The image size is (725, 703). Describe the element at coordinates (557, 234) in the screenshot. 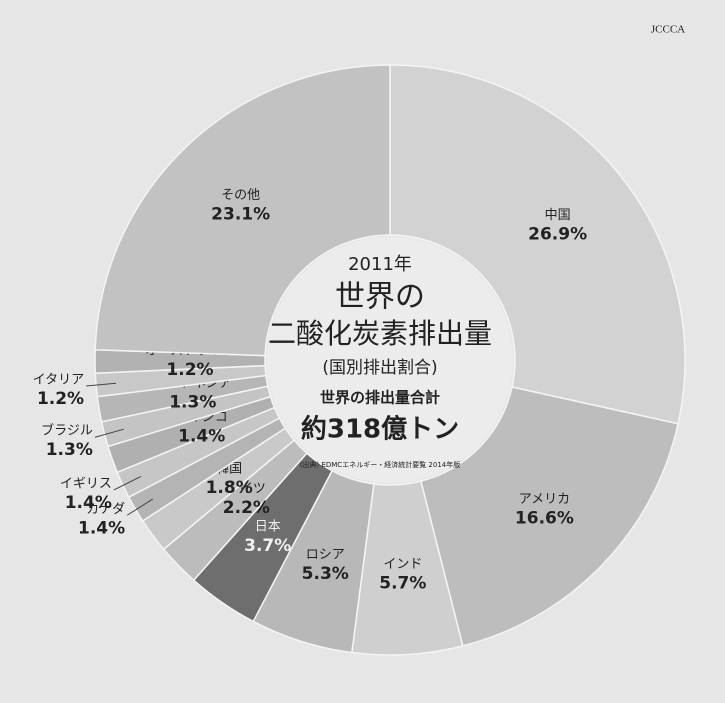

I see `value-label: 26.9%` at that location.